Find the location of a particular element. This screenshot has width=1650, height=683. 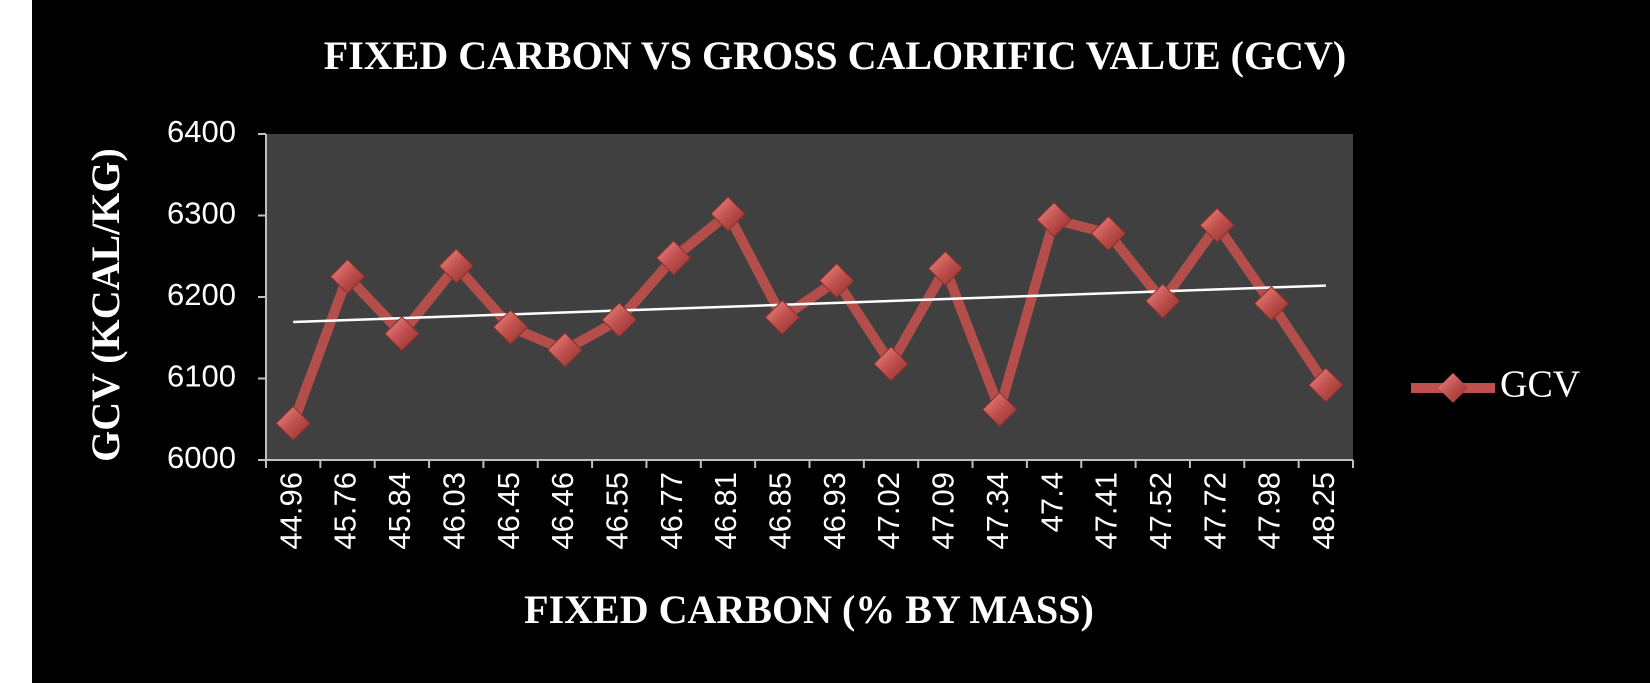

x-tick-label: 47.41 is located at coordinates (1106, 511).